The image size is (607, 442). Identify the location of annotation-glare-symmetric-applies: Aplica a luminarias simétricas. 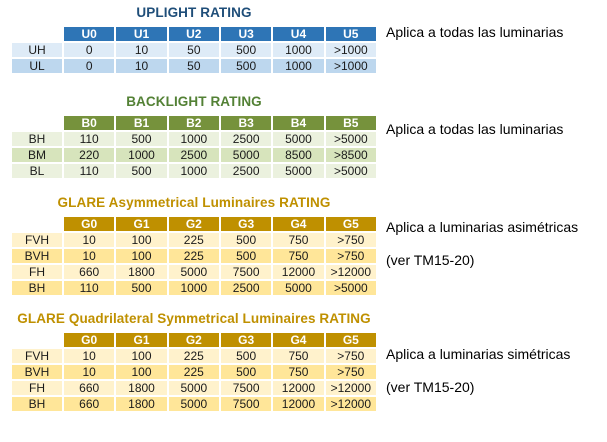
(478, 354).